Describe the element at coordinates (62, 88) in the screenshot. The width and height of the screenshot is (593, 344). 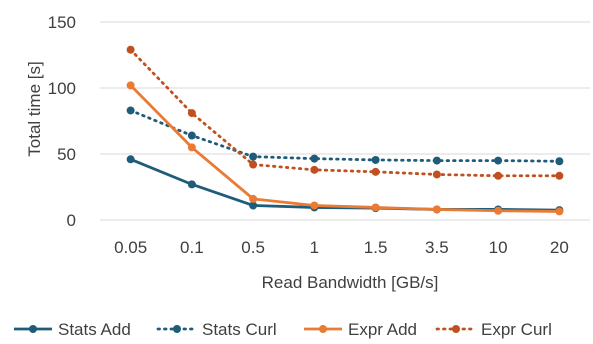
I see `y-tick-label: 100` at that location.